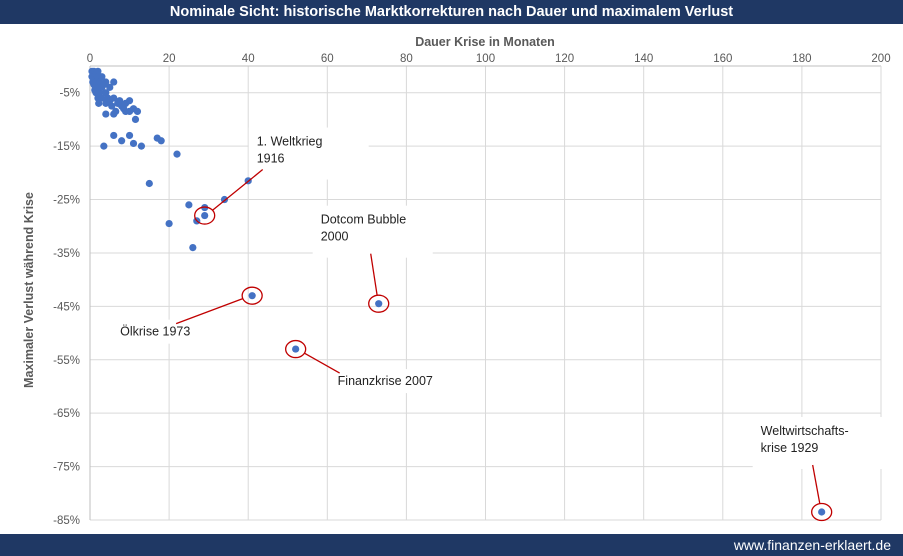  Describe the element at coordinates (335, 237) in the screenshot. I see `annotation-label: 2000` at that location.